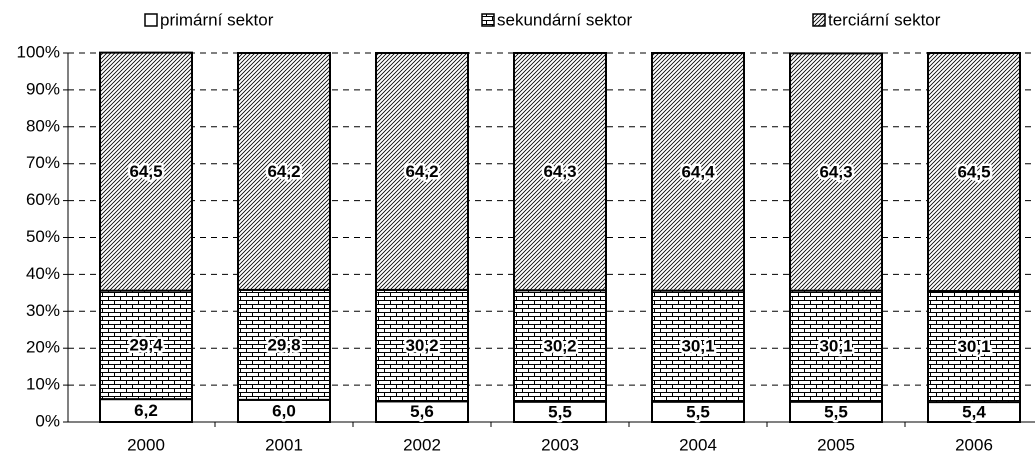 The height and width of the screenshot is (460, 1035). Describe the element at coordinates (146, 444) in the screenshot. I see `x-tick-label: 2000` at that location.